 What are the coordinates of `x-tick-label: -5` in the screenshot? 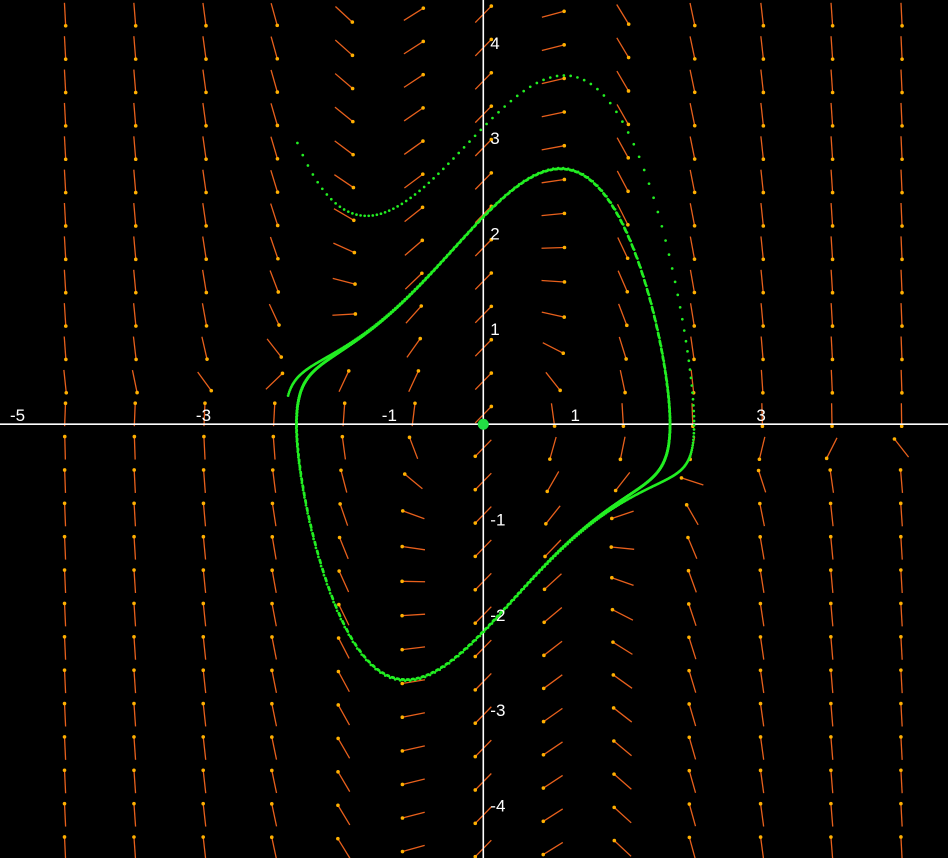 It's located at (17, 415).